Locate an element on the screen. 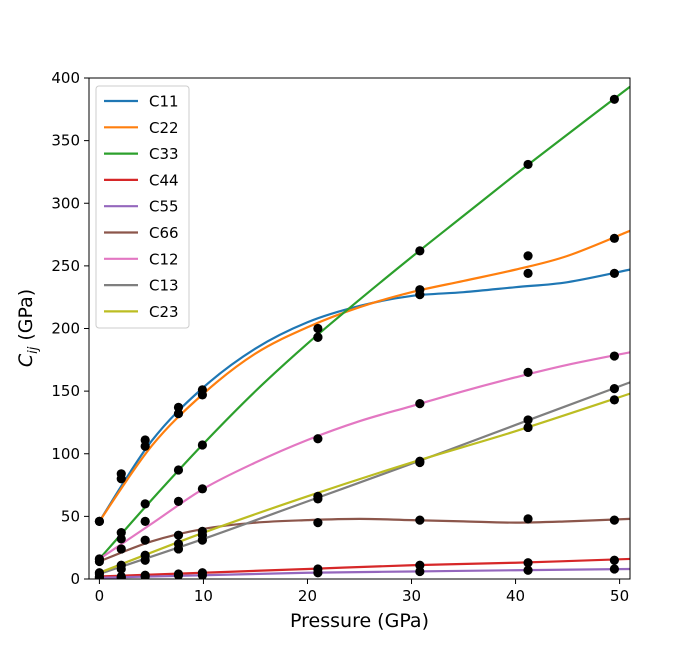 The height and width of the screenshot is (650, 700). y-axis-ticks: 0 50 100 150 200 250 300 350 400 is located at coordinates (70, 328).